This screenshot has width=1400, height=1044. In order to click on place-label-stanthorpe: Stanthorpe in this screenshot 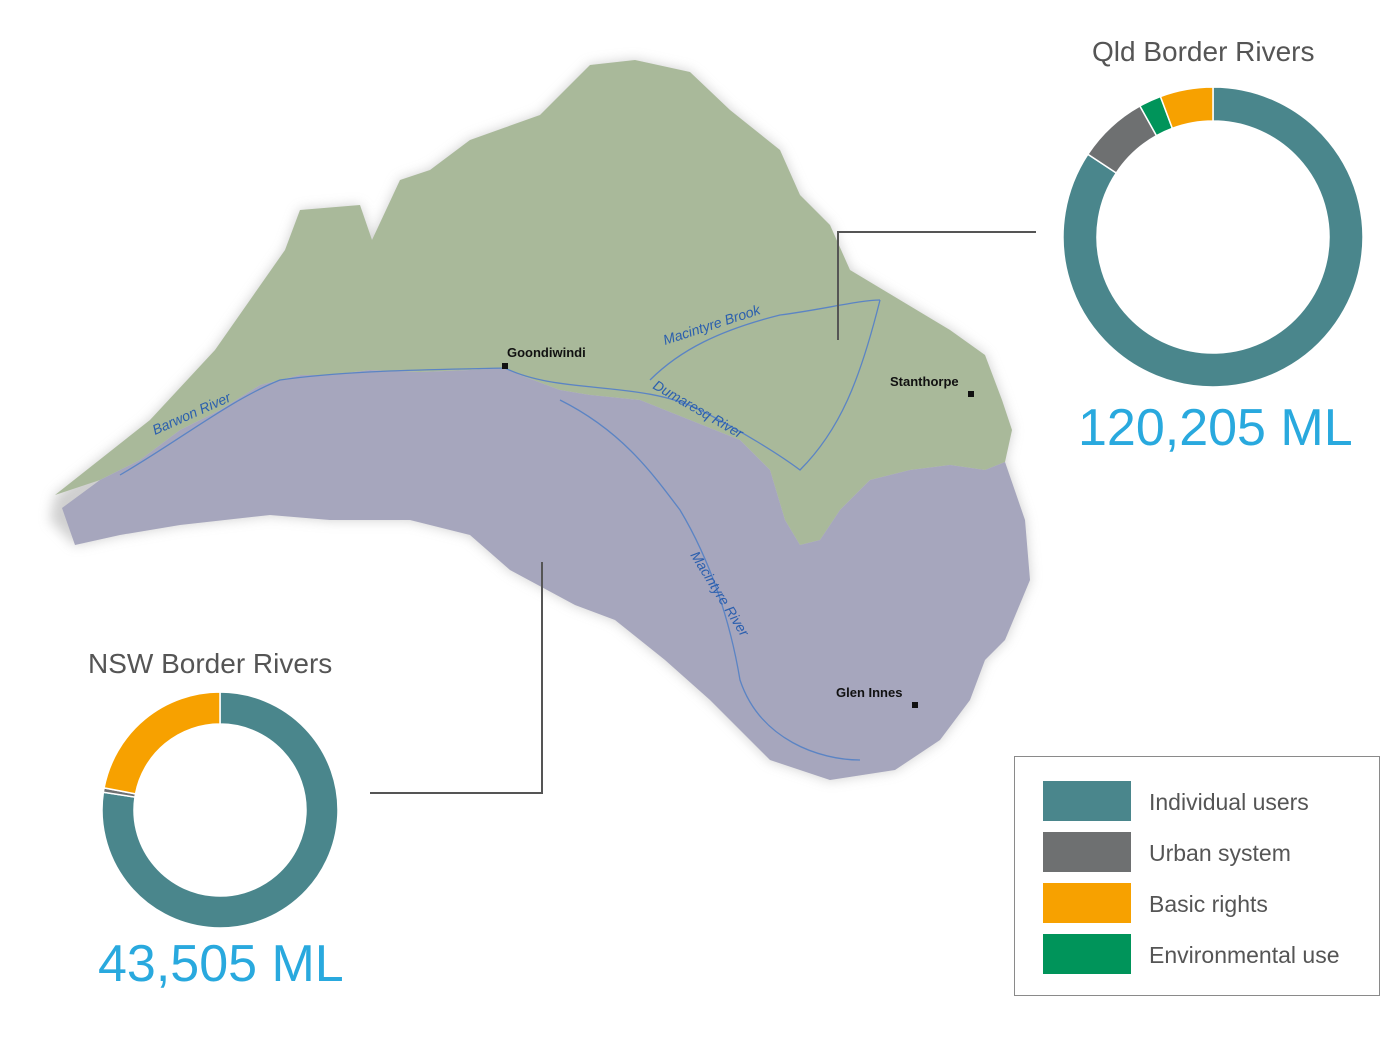, I will do `click(924, 381)`.